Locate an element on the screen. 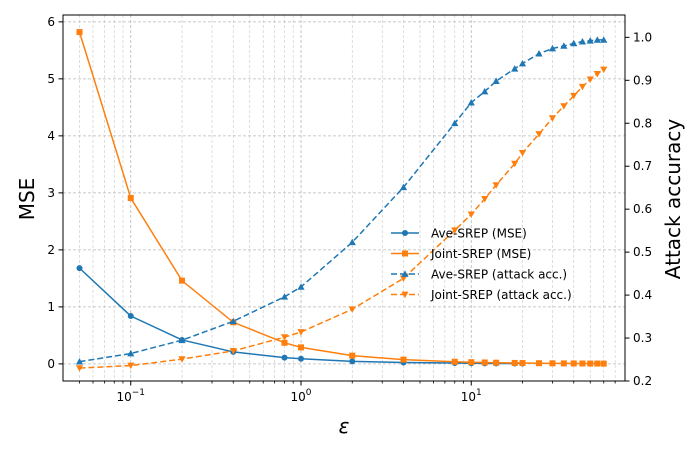 This screenshot has height=450, width=700. x-tick-label: 10⁻¹ is located at coordinates (130, 396).